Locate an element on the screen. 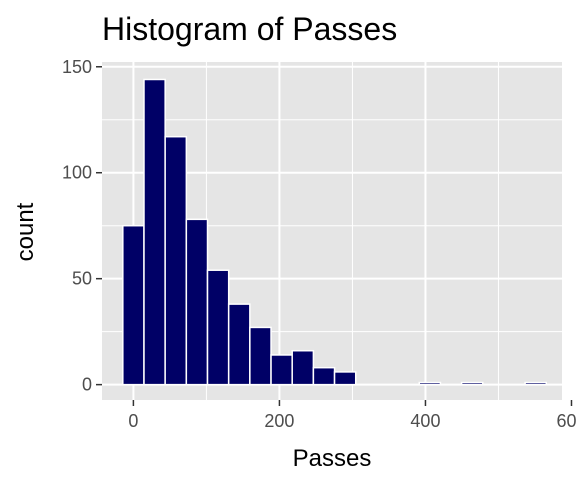 The height and width of the screenshot is (480, 576). x-tick-label: 600 is located at coordinates (566, 421).